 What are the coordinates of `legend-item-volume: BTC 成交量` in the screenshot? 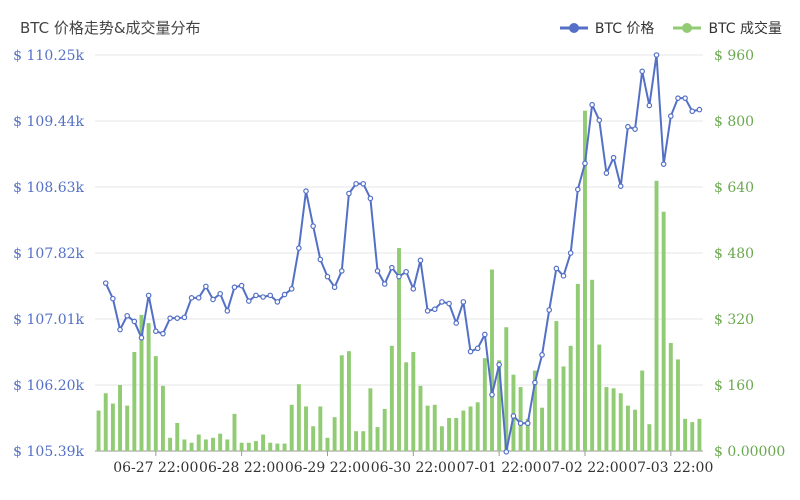 It's located at (727, 28).